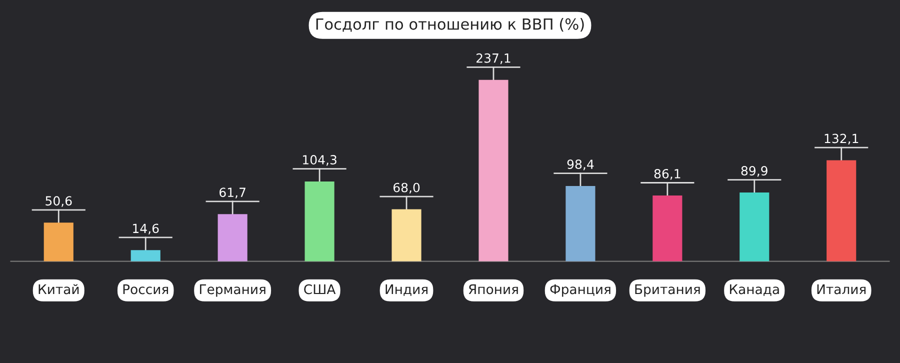 Image resolution: width=900 pixels, height=363 pixels. What do you see at coordinates (667, 174) in the screenshot?
I see `data-label: 86,1` at bounding box center [667, 174].